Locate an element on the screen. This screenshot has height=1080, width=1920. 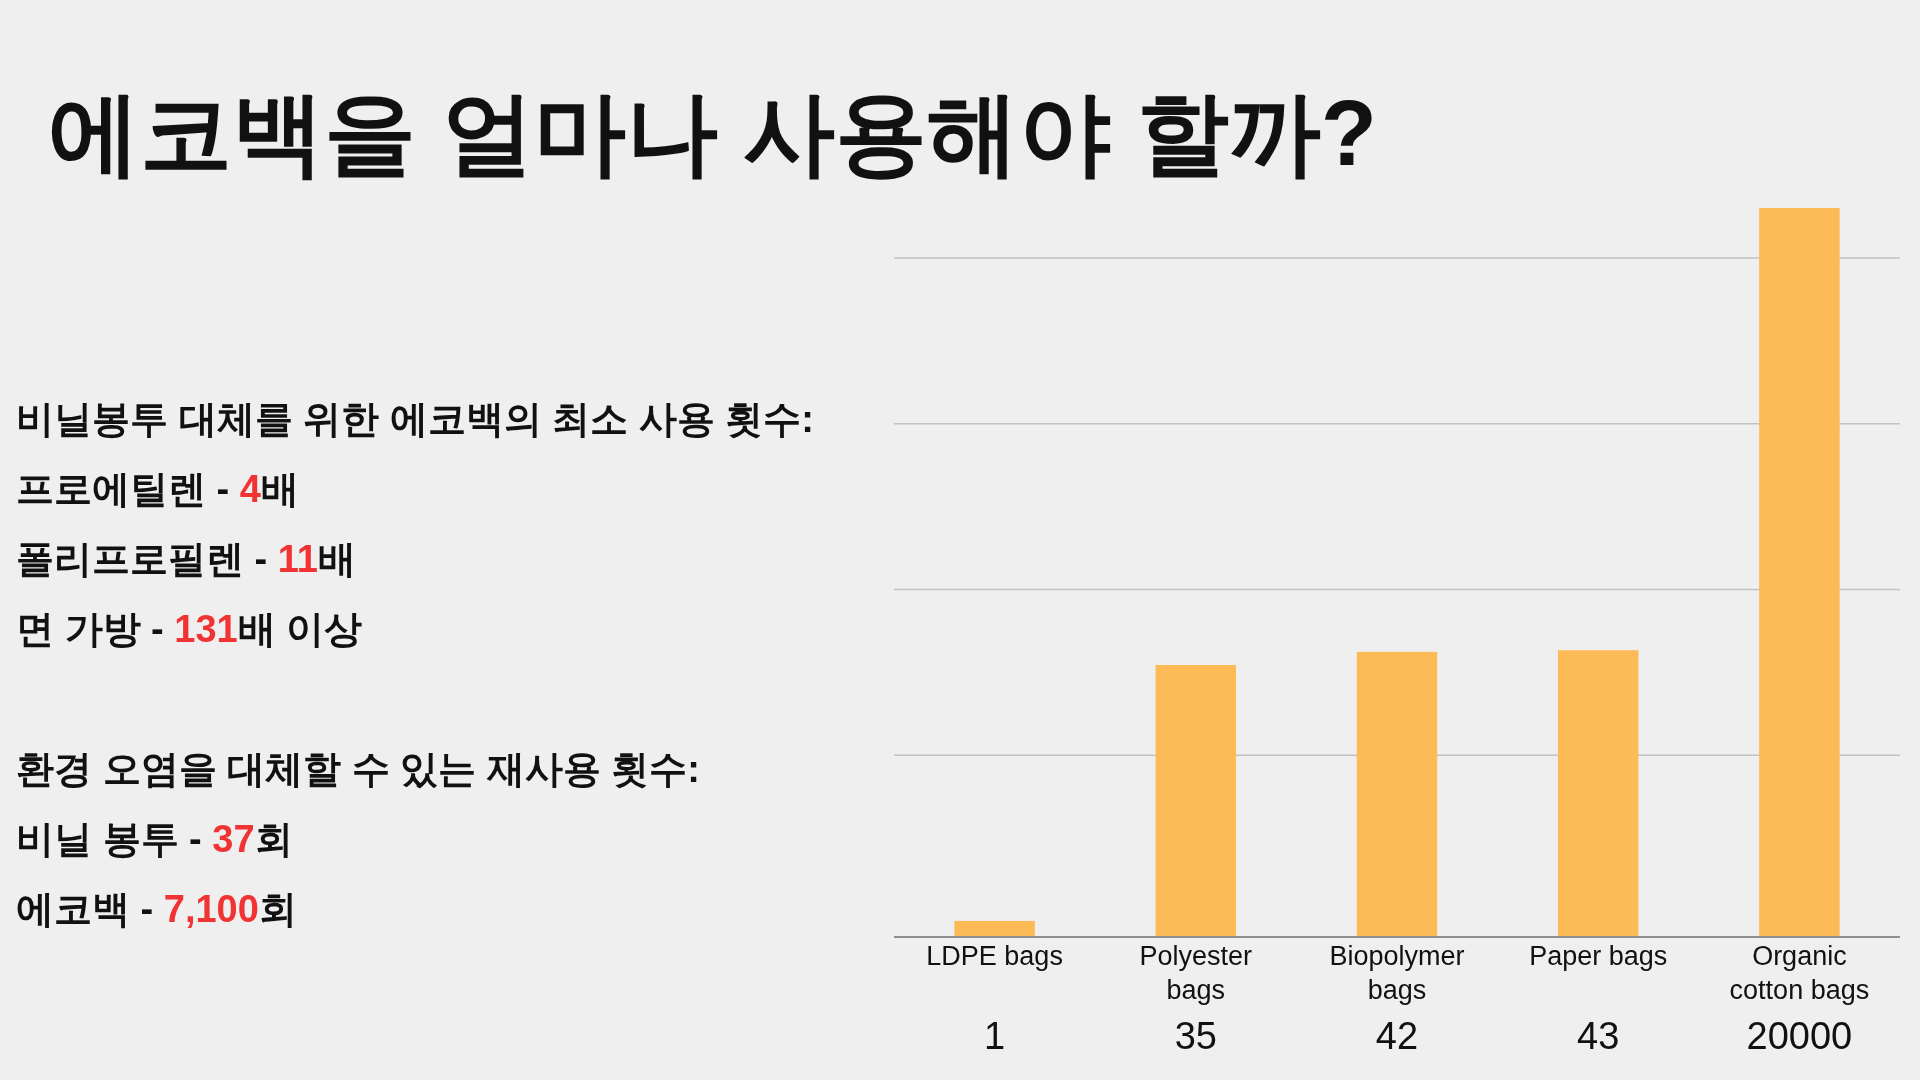
data-label: 20000 is located at coordinates (1799, 1036).